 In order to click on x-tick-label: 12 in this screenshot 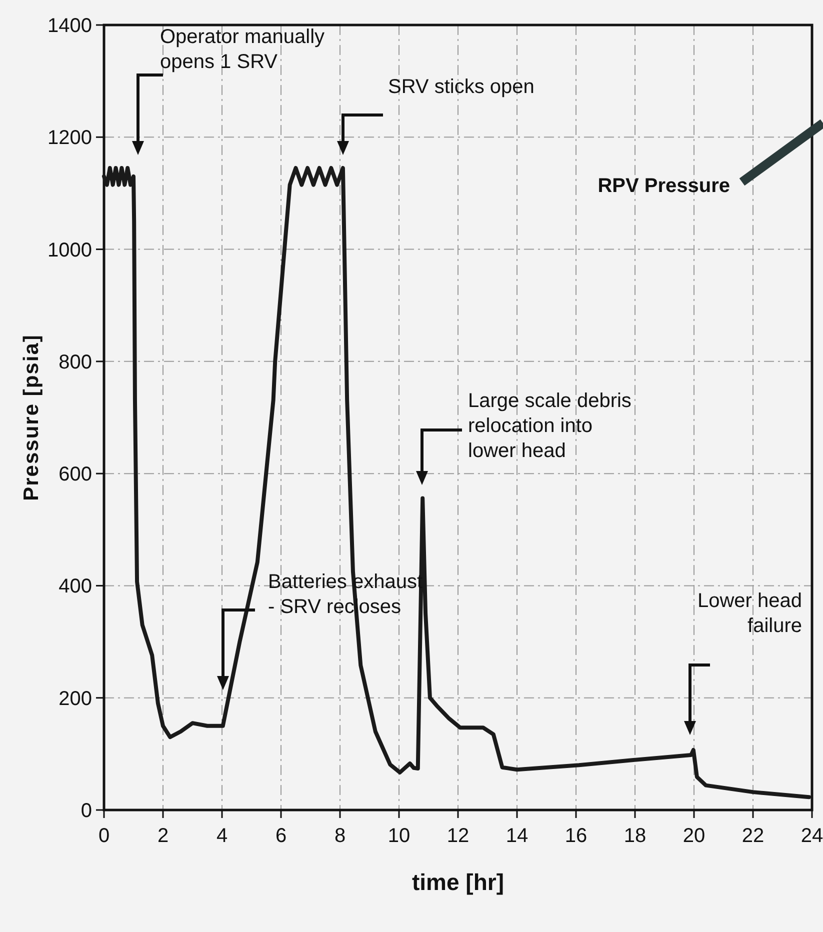, I will do `click(458, 836)`.